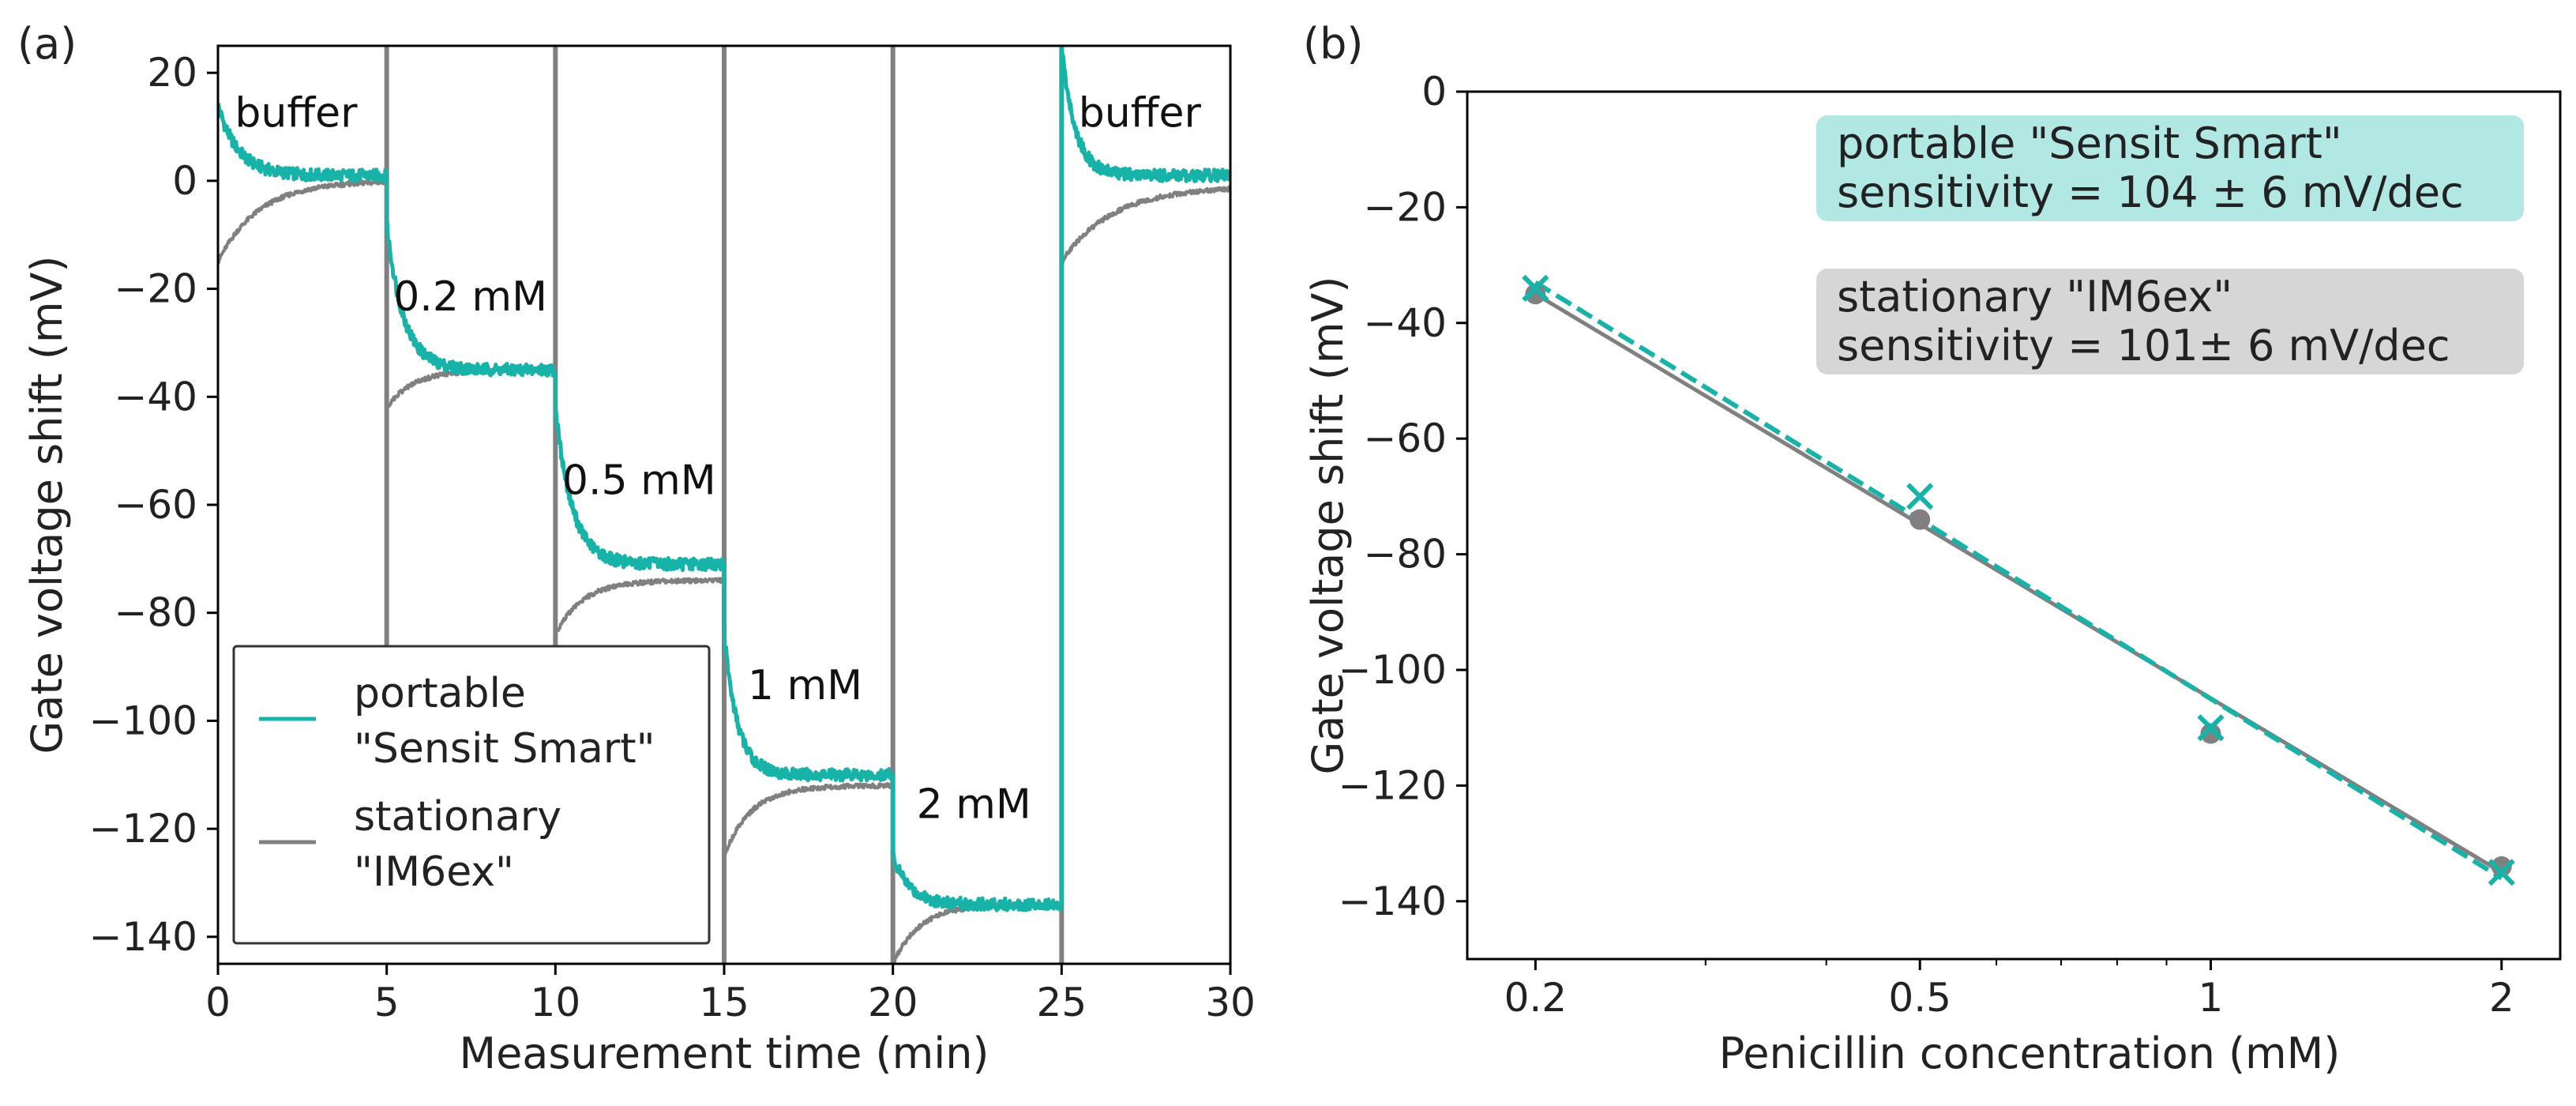 The width and height of the screenshot is (2576, 1106). I want to click on x-tick-label: 5, so click(387, 1003).